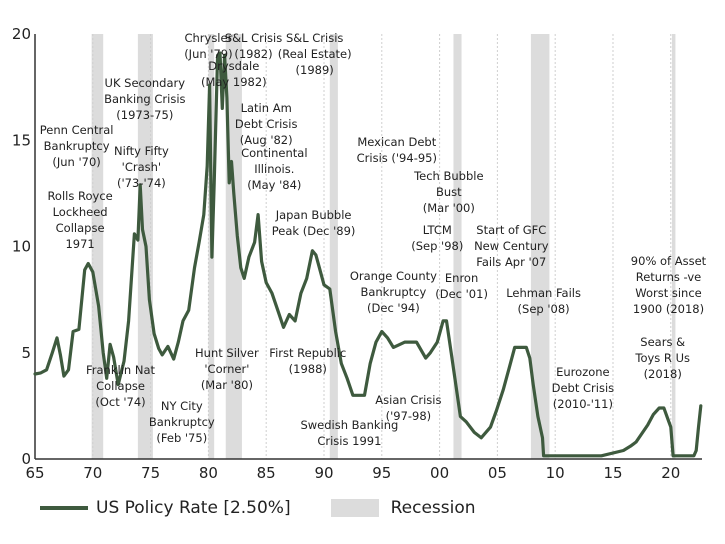 Image resolution: width=725 pixels, height=544 pixels. I want to click on annotation-6: Nifty Fifty 'Crash' ('73-'74), so click(141, 166).